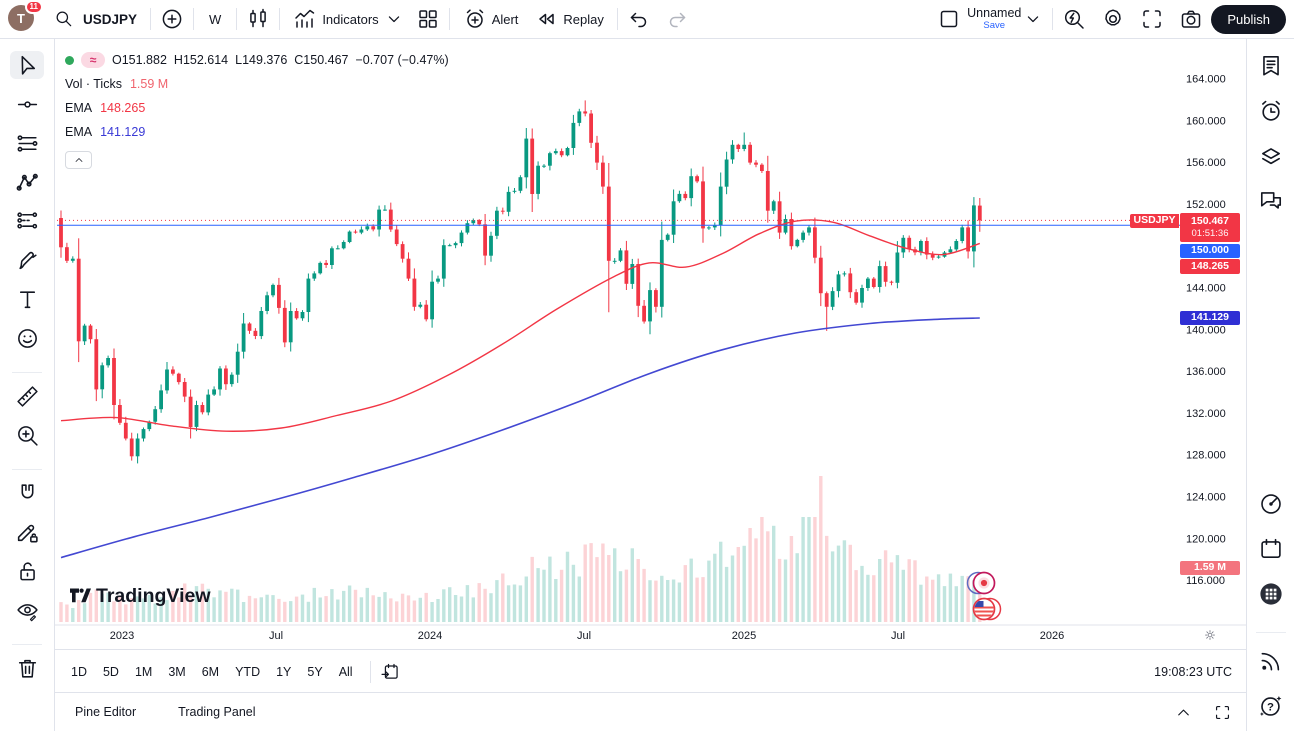 The width and height of the screenshot is (1294, 731). I want to click on replay-button: Replay, so click(569, 19).